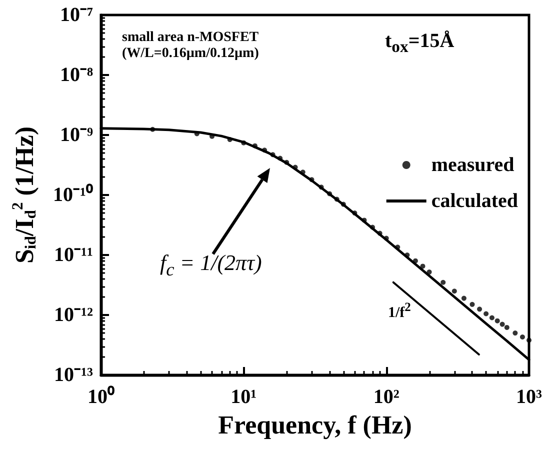  What do you see at coordinates (472, 165) in the screenshot?
I see `legend-label: measured` at bounding box center [472, 165].